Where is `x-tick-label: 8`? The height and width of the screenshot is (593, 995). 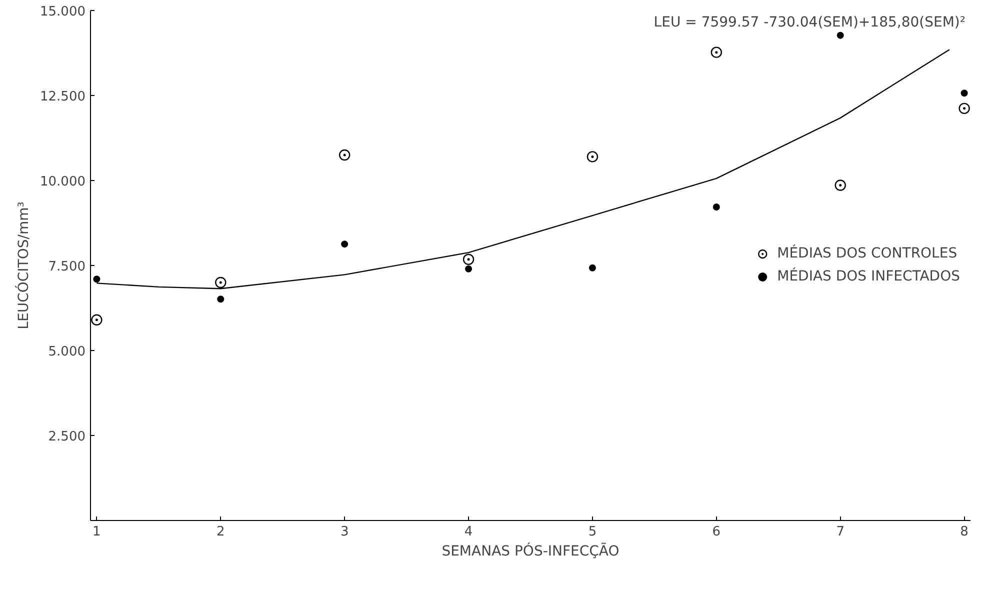
x-tick-label: 8 is located at coordinates (964, 532).